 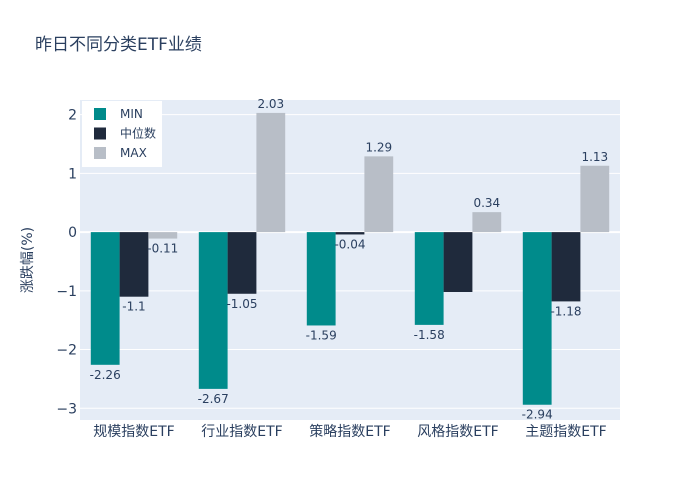 I want to click on legend: MIN 中位数 MAX, so click(x=122, y=134).